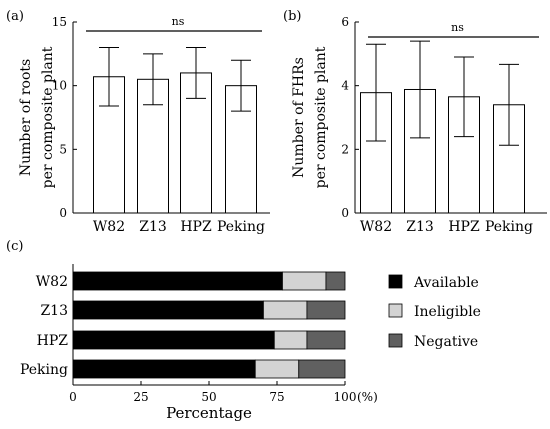 This screenshot has height=429, width=550. What do you see at coordinates (292, 16) in the screenshot?
I see `panel-label: (b)` at bounding box center [292, 16].